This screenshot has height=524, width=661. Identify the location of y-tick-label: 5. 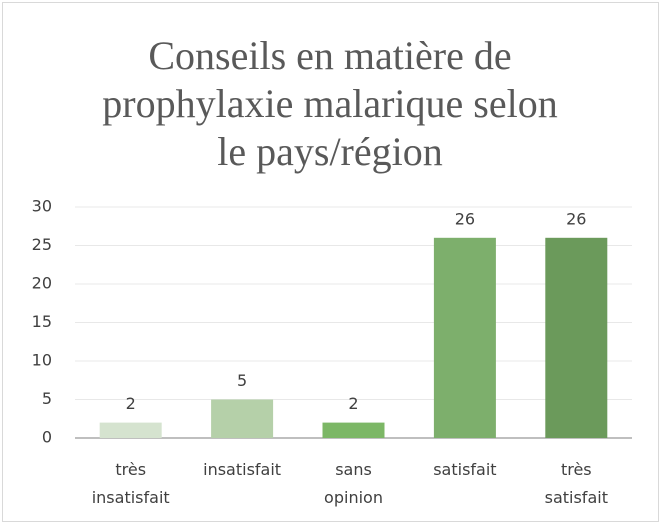
(47, 398).